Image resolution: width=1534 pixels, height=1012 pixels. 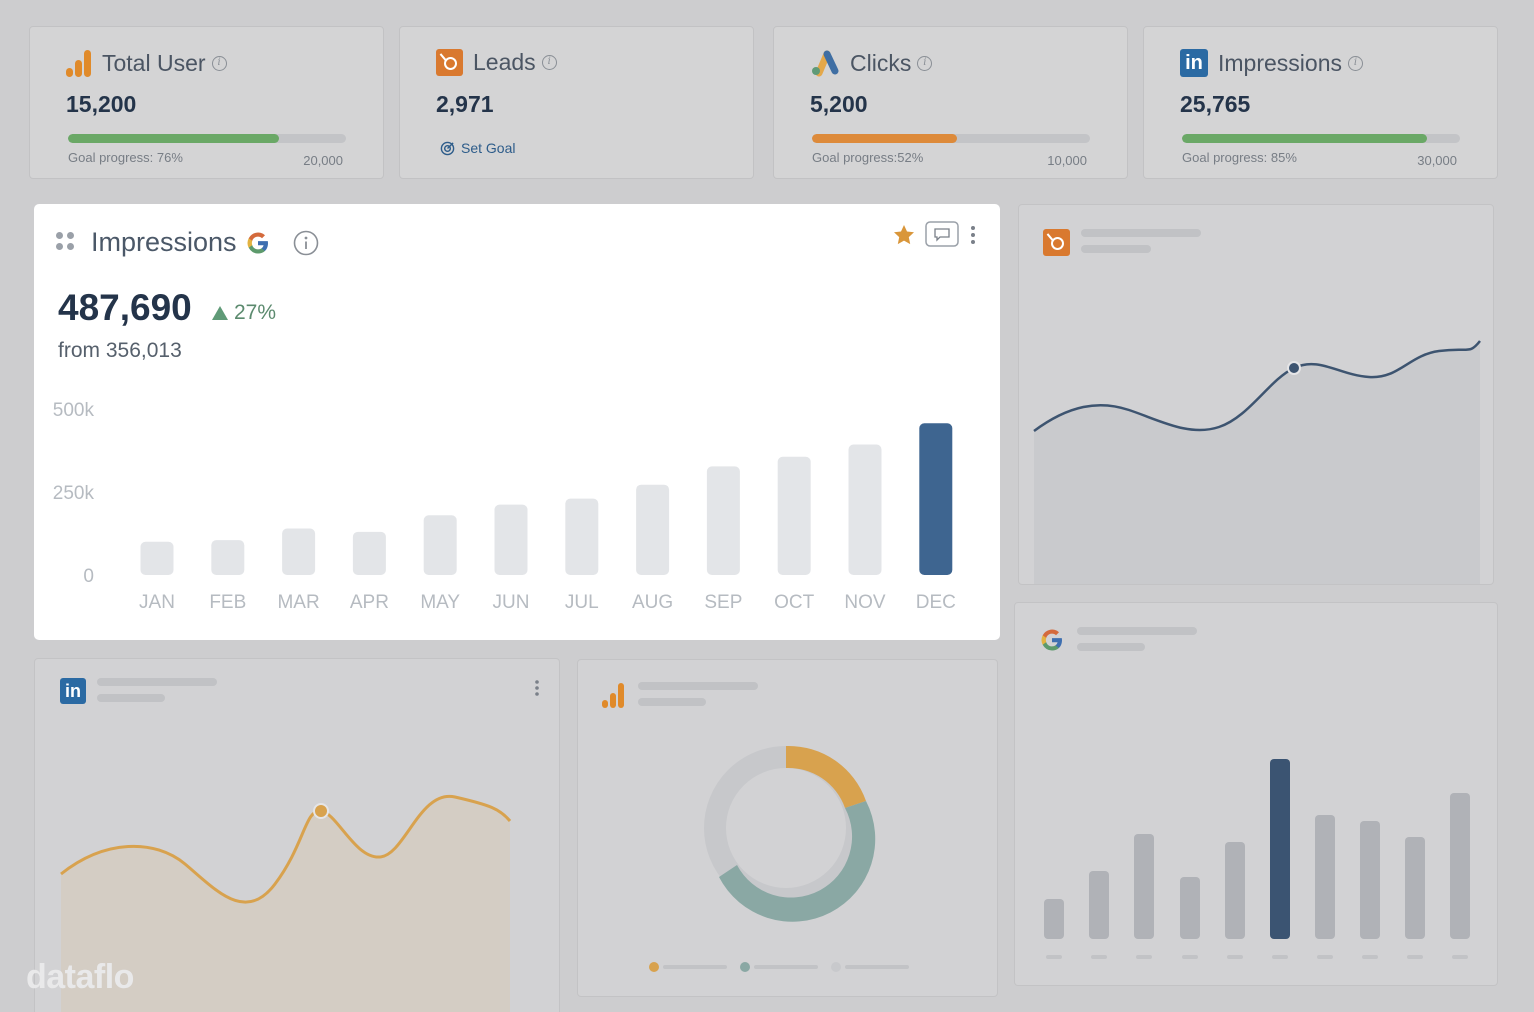 I want to click on linkedin-line-chart, so click(x=286, y=903).